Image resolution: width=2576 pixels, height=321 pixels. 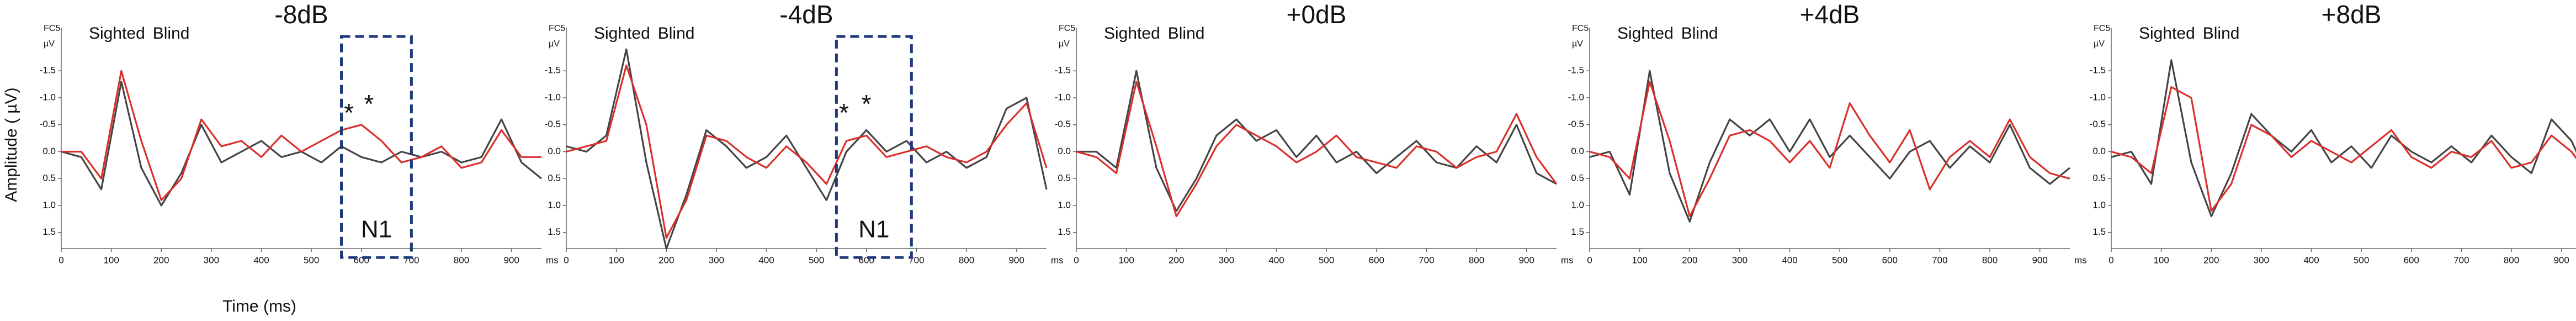 I want to click on panel-title: -4dB, so click(x=806, y=15).